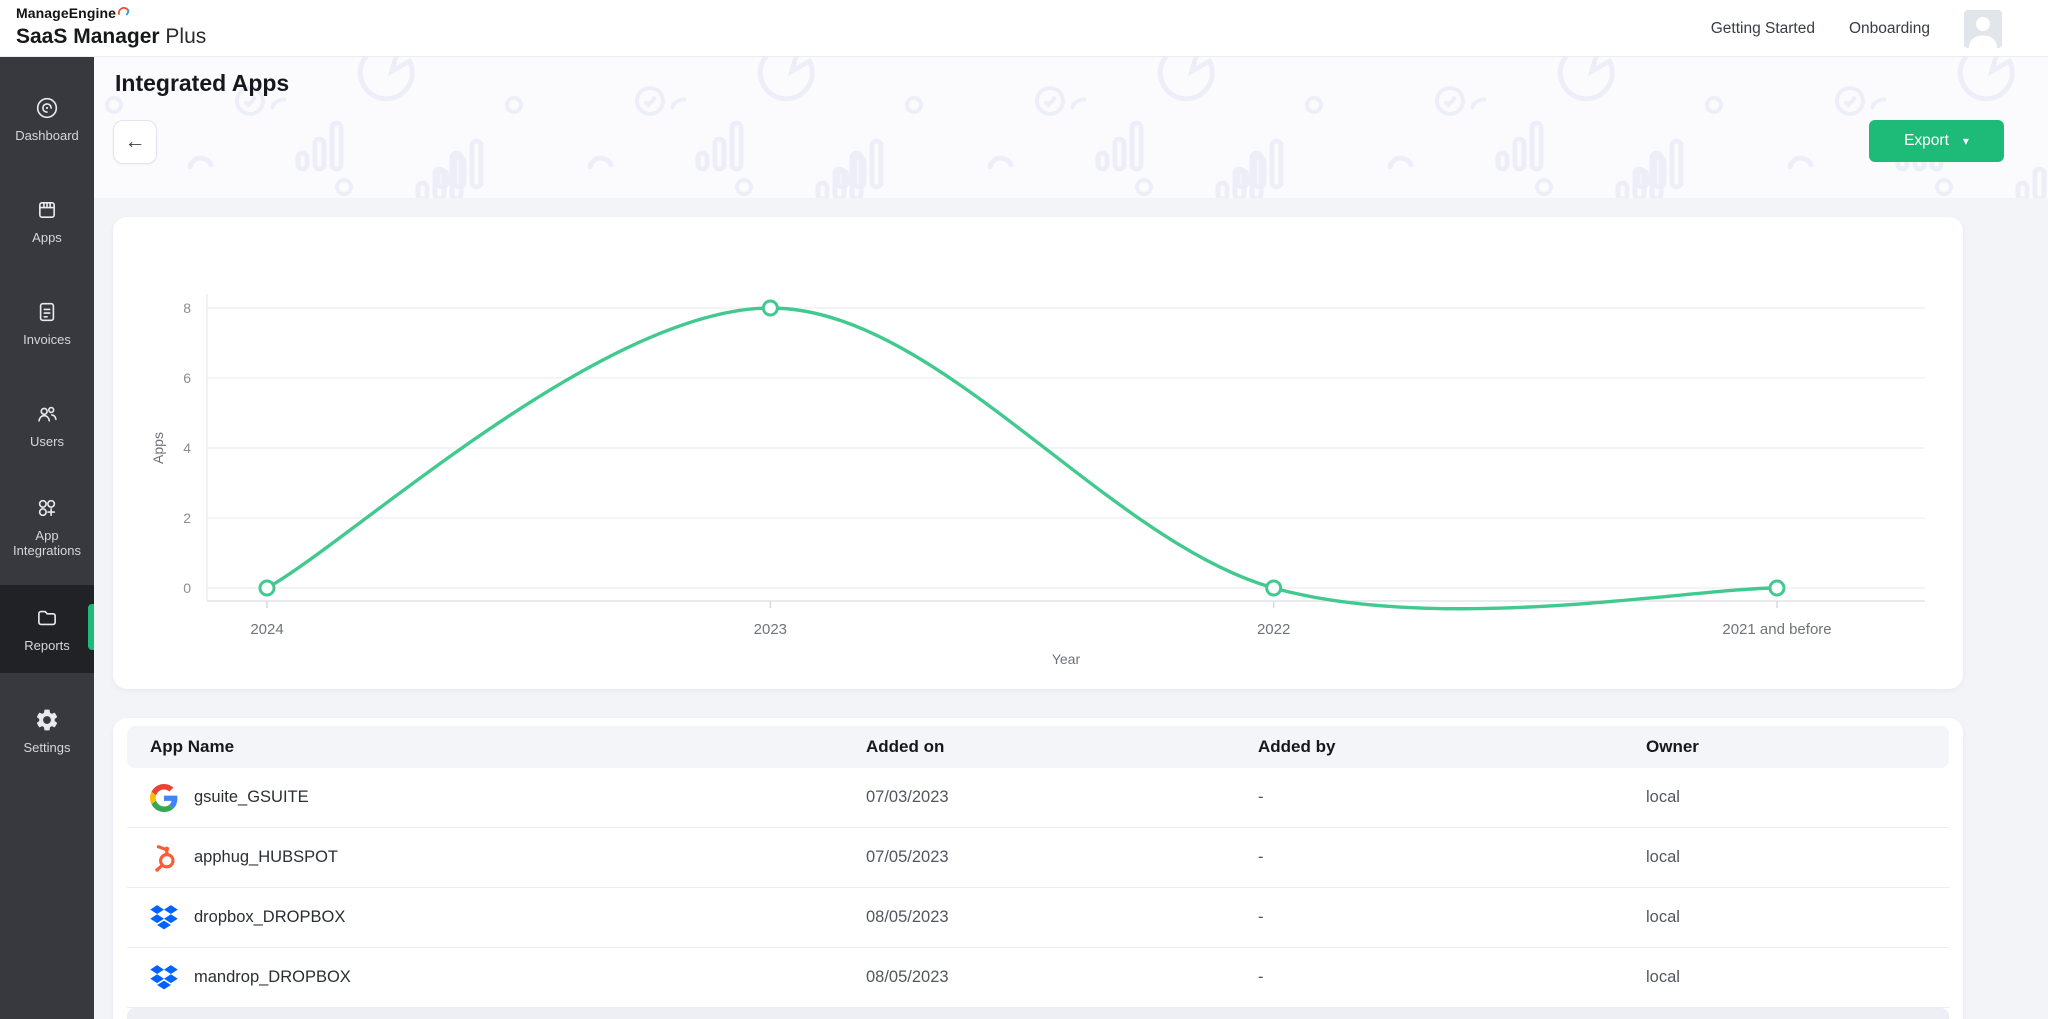 The image size is (2048, 1019). I want to click on y-tick-label: 4, so click(187, 448).